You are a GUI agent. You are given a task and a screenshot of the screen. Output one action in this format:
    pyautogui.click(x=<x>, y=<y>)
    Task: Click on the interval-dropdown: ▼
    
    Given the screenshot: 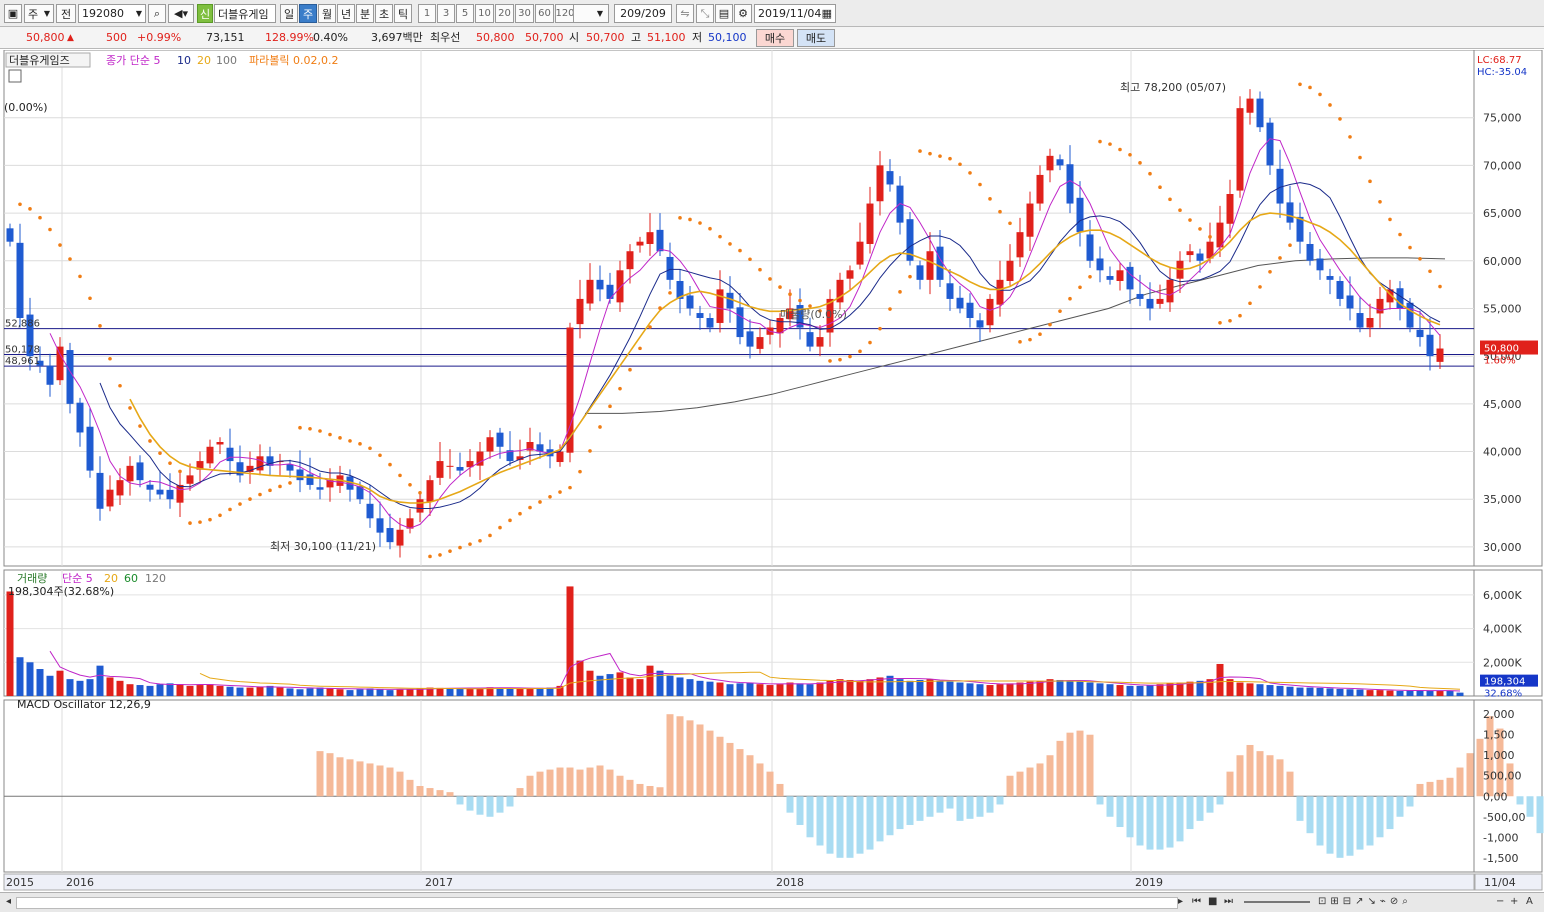 What is the action you would take?
    pyautogui.click(x=591, y=13)
    